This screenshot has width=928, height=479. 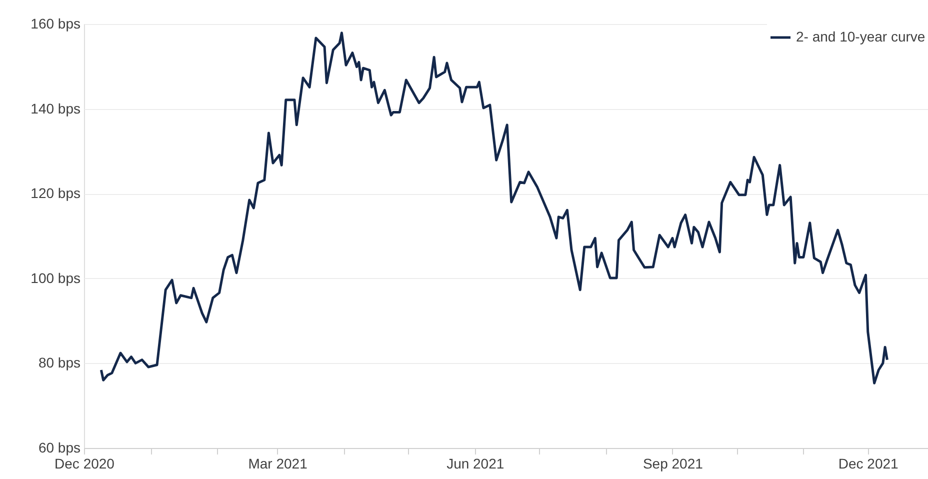 I want to click on x-tick-label: Mar 2021, so click(x=278, y=464).